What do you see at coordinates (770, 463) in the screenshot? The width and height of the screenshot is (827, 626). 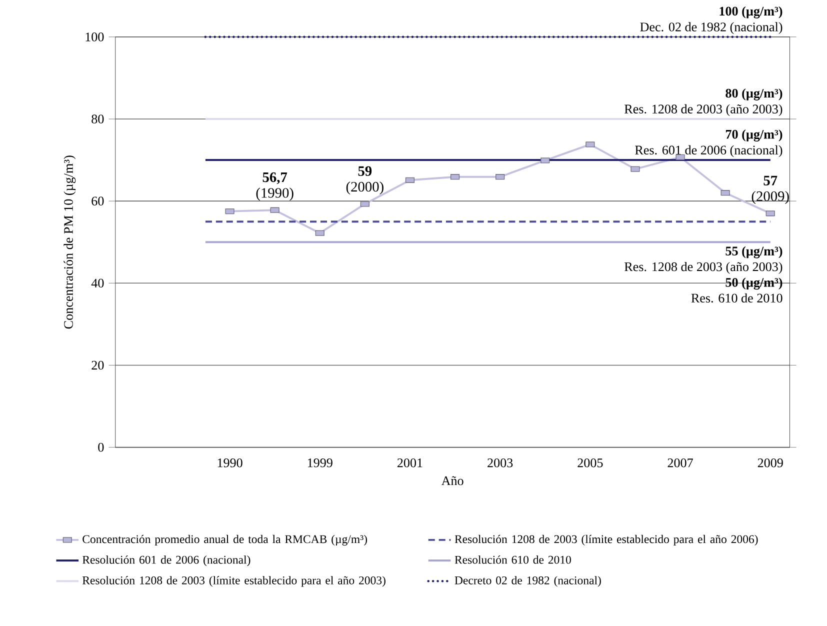 I see `x-tick-label: 2009` at bounding box center [770, 463].